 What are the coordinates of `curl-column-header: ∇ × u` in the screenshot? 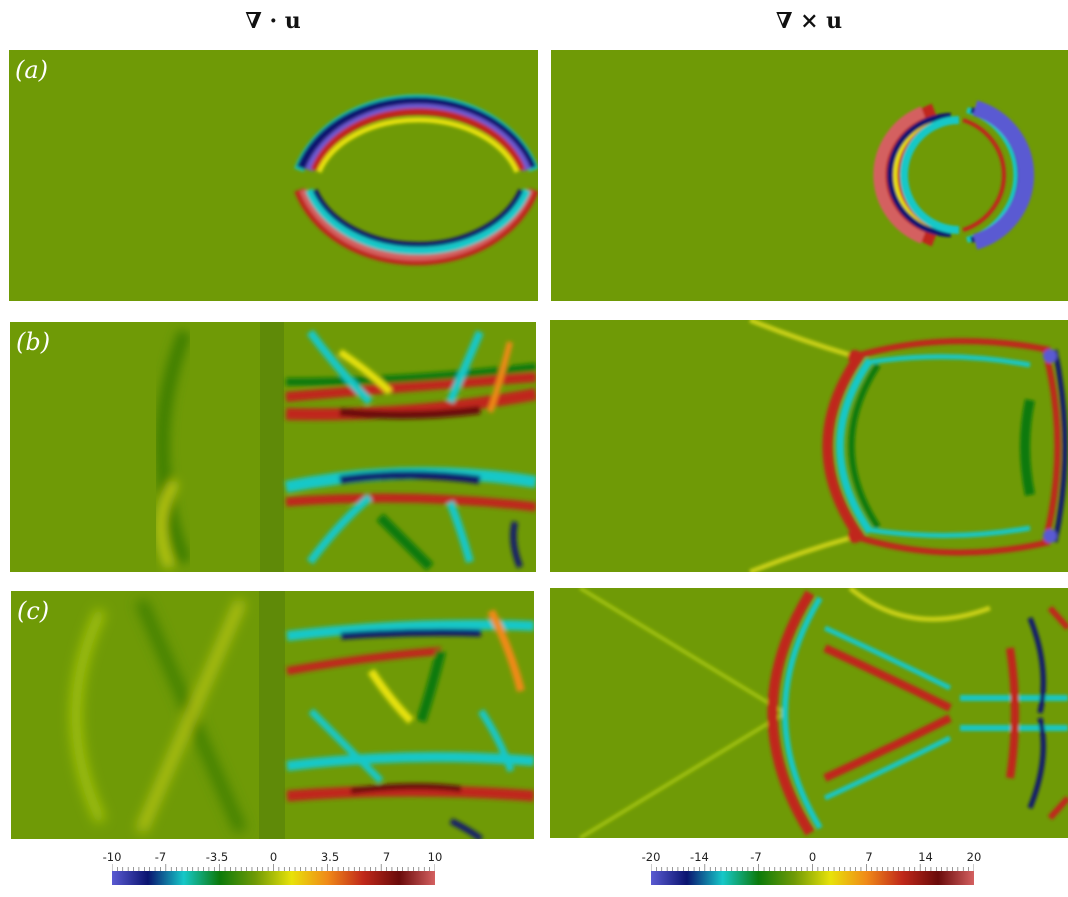 It's located at (809, 21).